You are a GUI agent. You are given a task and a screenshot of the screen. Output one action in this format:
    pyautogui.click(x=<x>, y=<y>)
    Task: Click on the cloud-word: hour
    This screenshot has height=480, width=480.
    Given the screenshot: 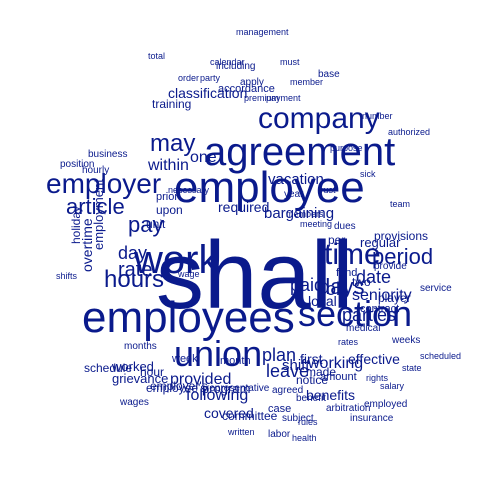 What is the action you would take?
    pyautogui.click(x=152, y=372)
    